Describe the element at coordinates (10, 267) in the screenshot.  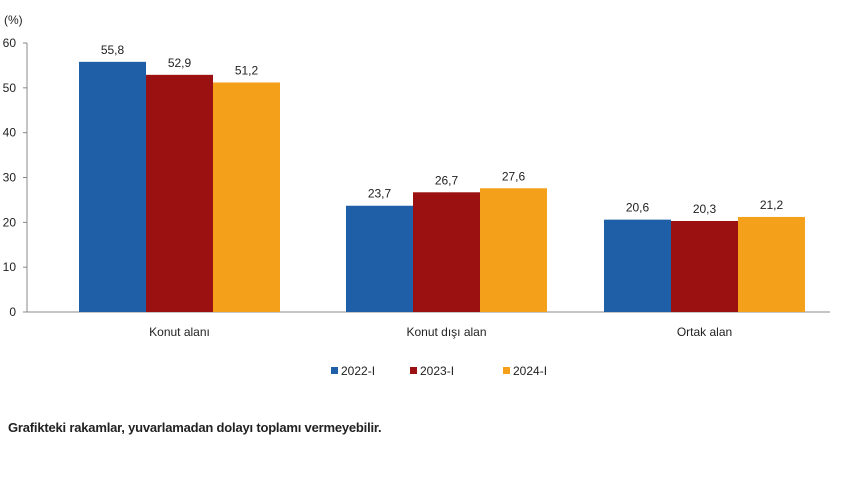
I see `y-tick-label: 10` at that location.